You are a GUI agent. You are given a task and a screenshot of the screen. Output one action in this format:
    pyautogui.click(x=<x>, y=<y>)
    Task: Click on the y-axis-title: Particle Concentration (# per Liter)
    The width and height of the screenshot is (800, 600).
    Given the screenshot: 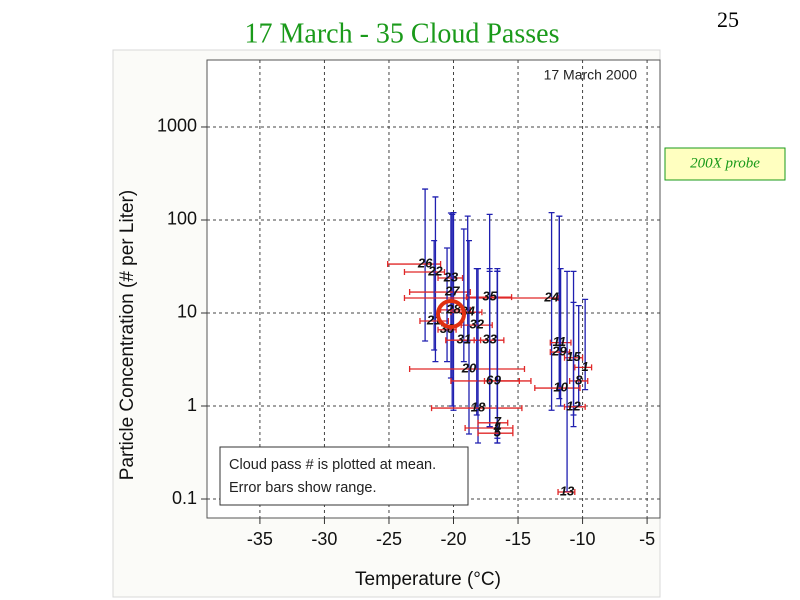 What is the action you would take?
    pyautogui.click(x=127, y=335)
    